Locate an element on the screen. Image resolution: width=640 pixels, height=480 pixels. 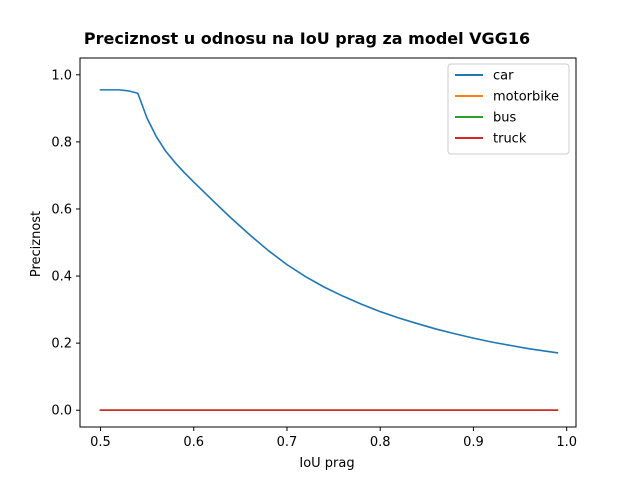
y-tick-label: 1.0 is located at coordinates (61, 75).